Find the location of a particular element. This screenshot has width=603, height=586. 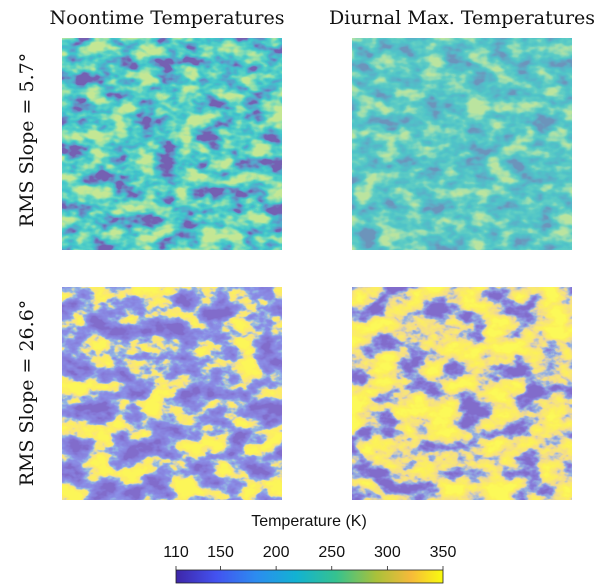

colorbar-tick-label: 150 is located at coordinates (220, 552).